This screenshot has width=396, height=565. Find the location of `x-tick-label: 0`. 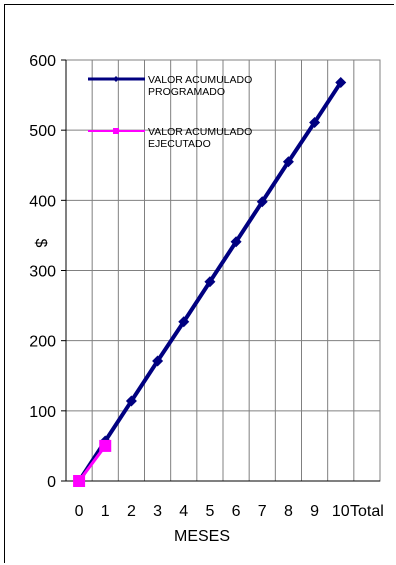

x-tick-label: 0 is located at coordinates (79, 511).